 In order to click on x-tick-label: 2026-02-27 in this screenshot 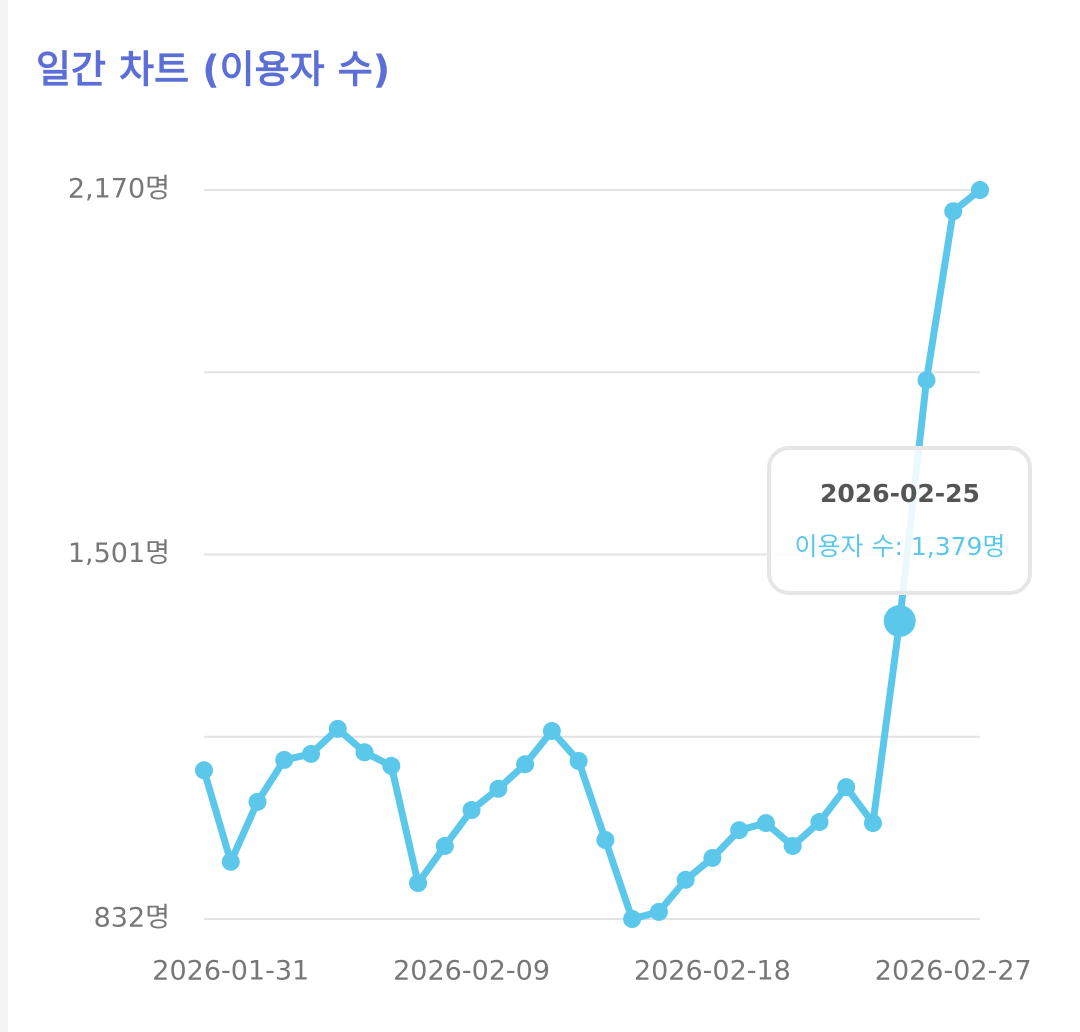, I will do `click(953, 971)`.